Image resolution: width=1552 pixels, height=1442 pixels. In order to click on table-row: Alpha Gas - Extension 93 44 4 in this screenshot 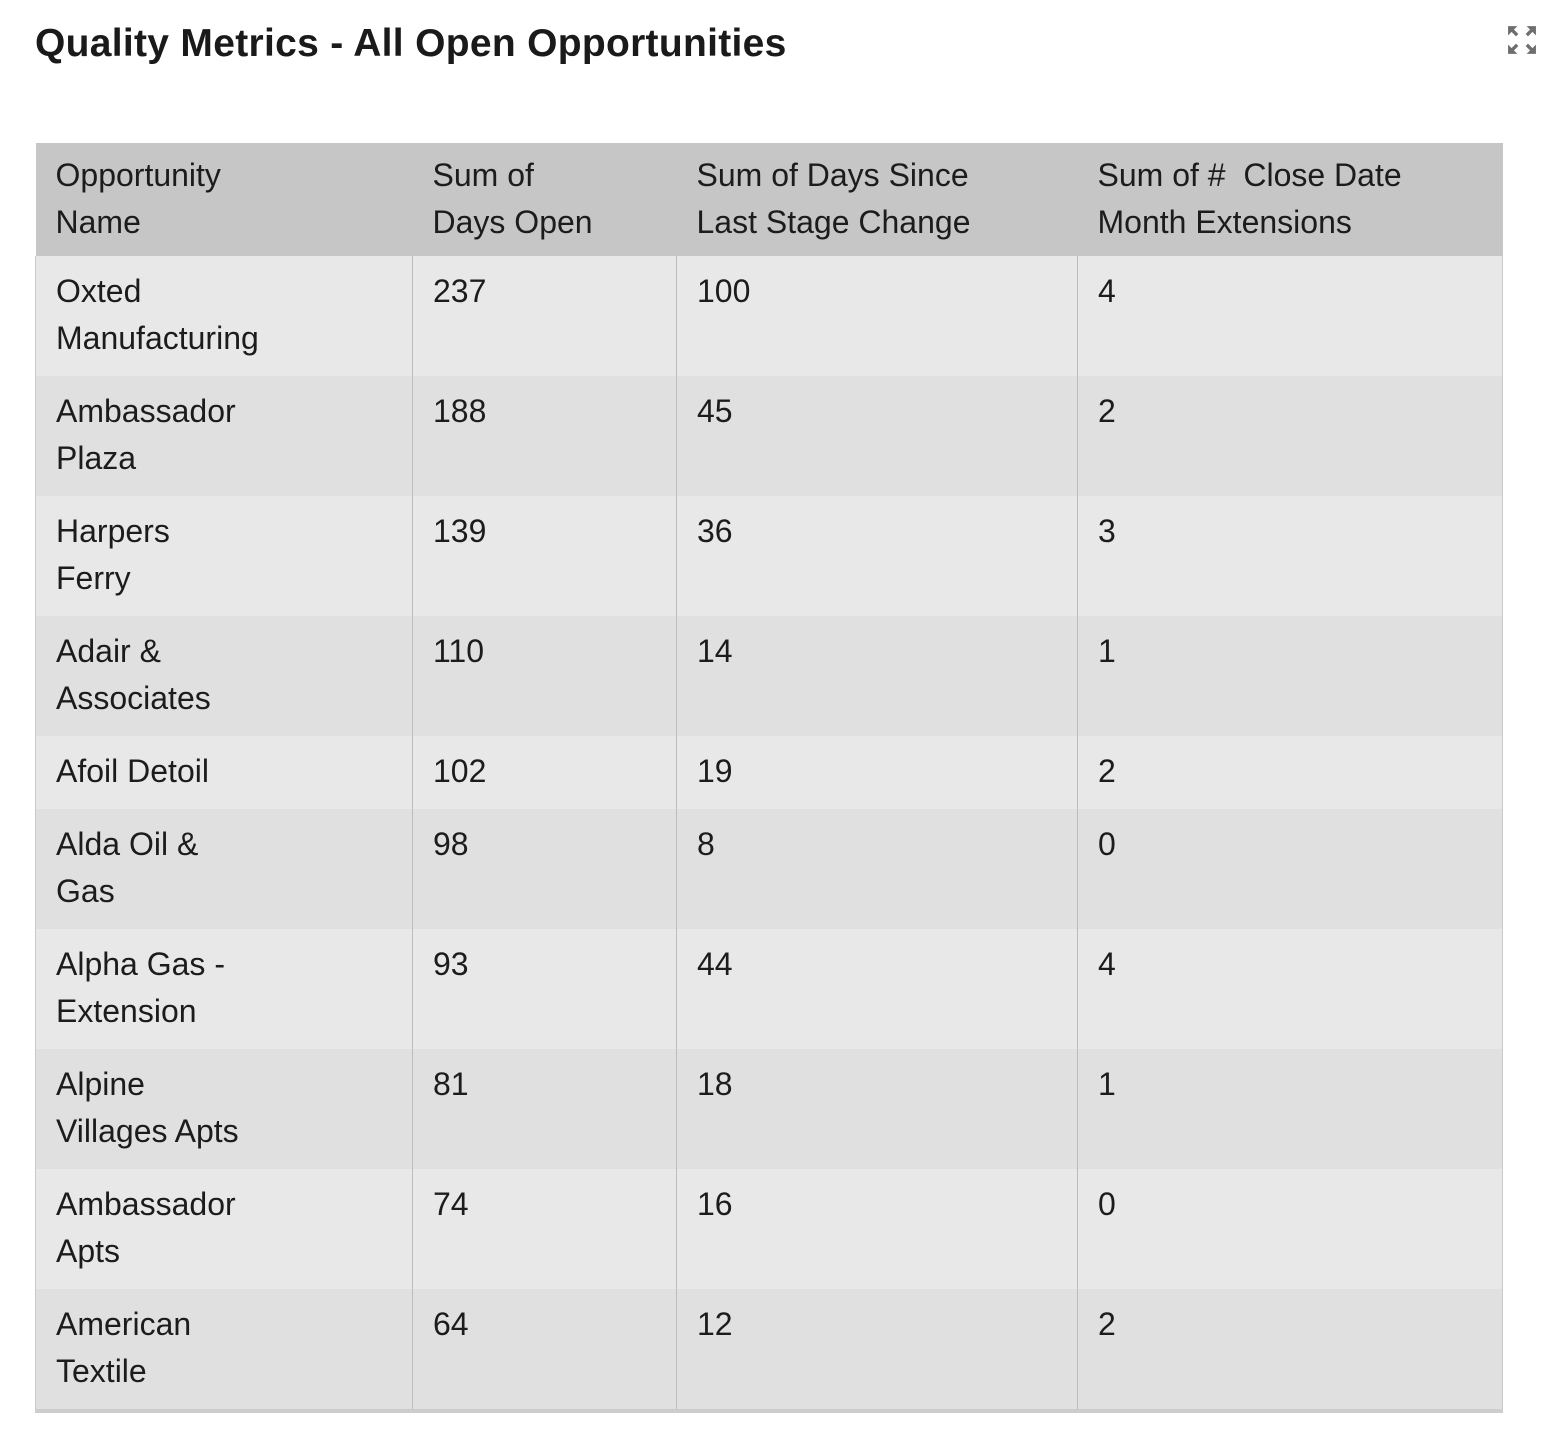, I will do `click(769, 989)`.